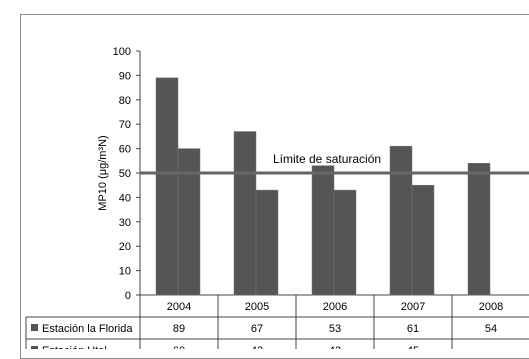 The height and width of the screenshot is (359, 529). Describe the element at coordinates (87, 329) in the screenshot. I see `legend-label: Estación la Florida` at that location.